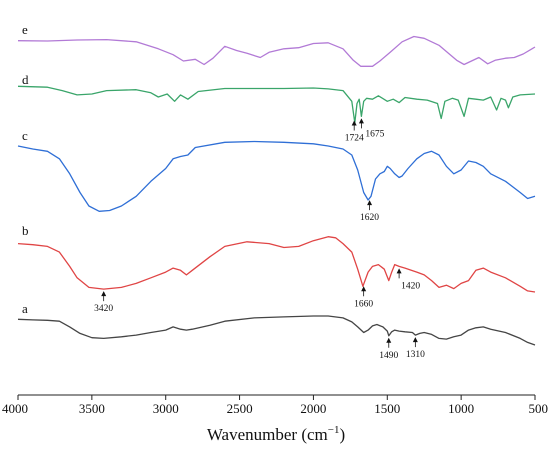  I want to click on peak-annotation-1420: 1420, so click(408, 279).